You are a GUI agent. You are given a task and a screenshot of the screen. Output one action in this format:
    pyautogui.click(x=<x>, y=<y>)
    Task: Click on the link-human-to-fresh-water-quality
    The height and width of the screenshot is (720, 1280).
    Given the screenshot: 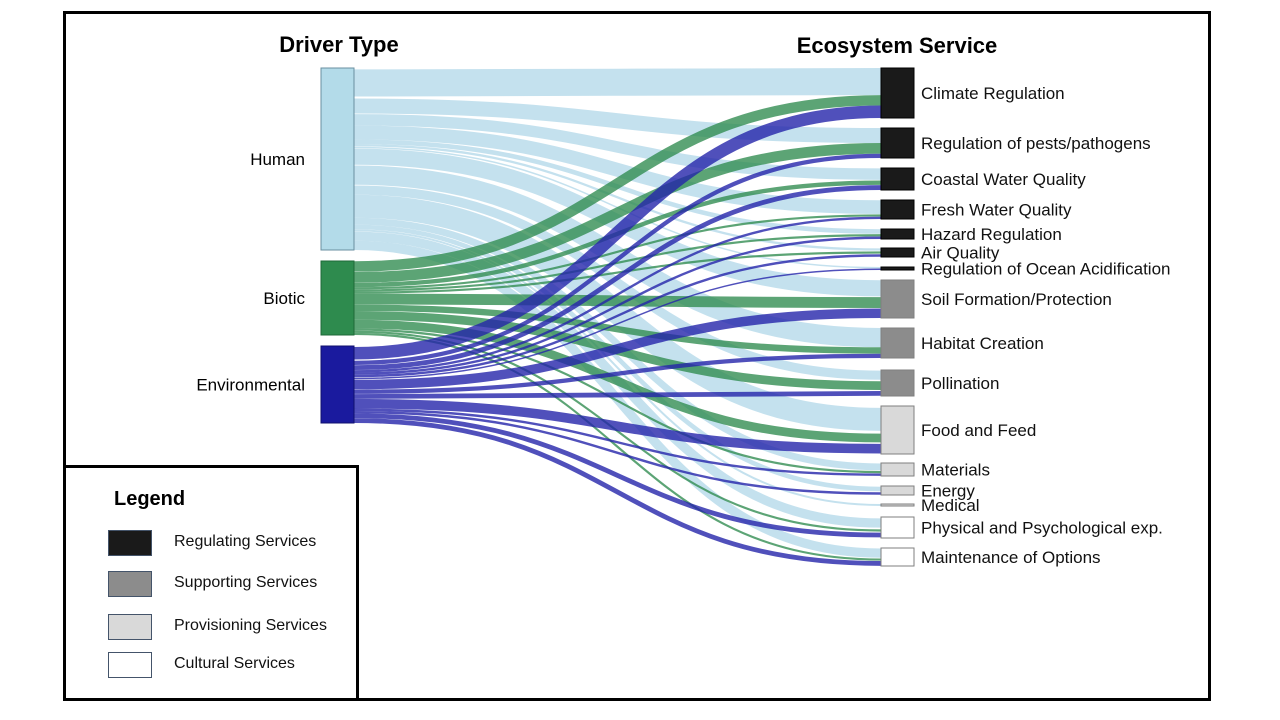 What is the action you would take?
    pyautogui.click(x=617, y=170)
    